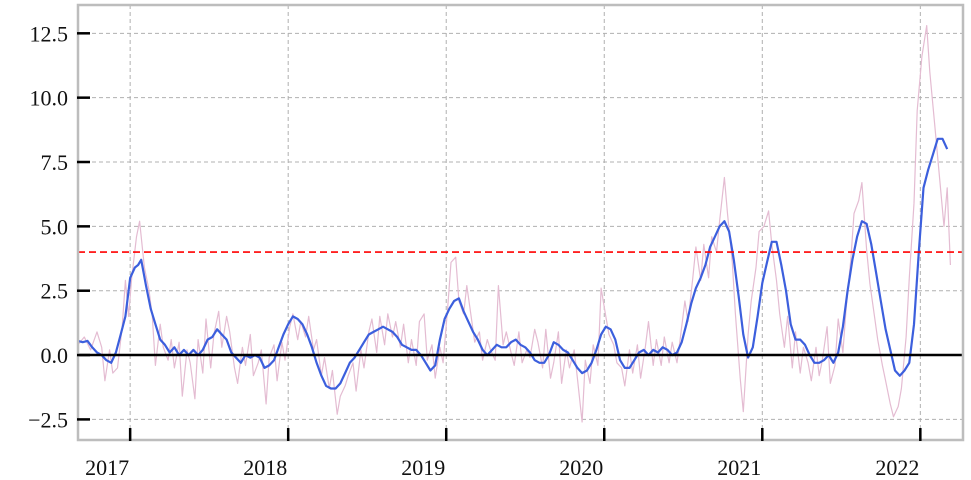 The width and height of the screenshot is (971, 480). What do you see at coordinates (49, 33) in the screenshot?
I see `y-tick-label: 12.5` at bounding box center [49, 33].